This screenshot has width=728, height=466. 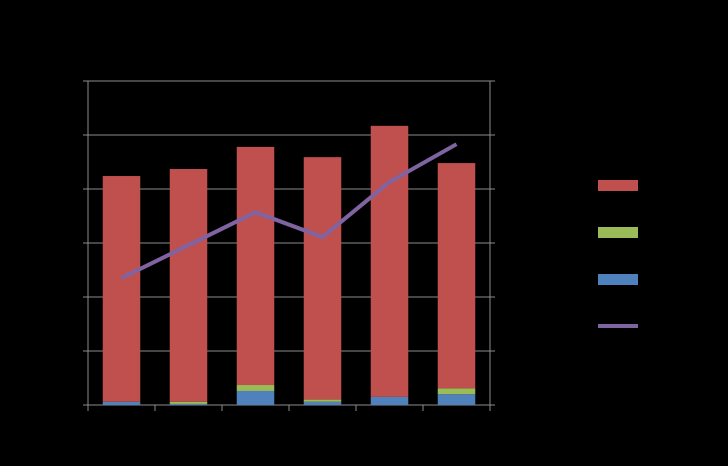 I want to click on line-series, so click(x=289, y=211).